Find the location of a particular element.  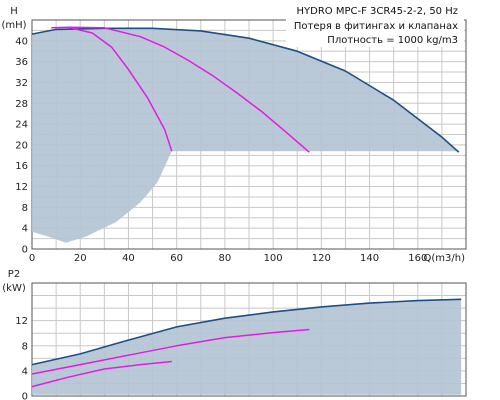

head-x-tick-label: 60 is located at coordinates (176, 258).